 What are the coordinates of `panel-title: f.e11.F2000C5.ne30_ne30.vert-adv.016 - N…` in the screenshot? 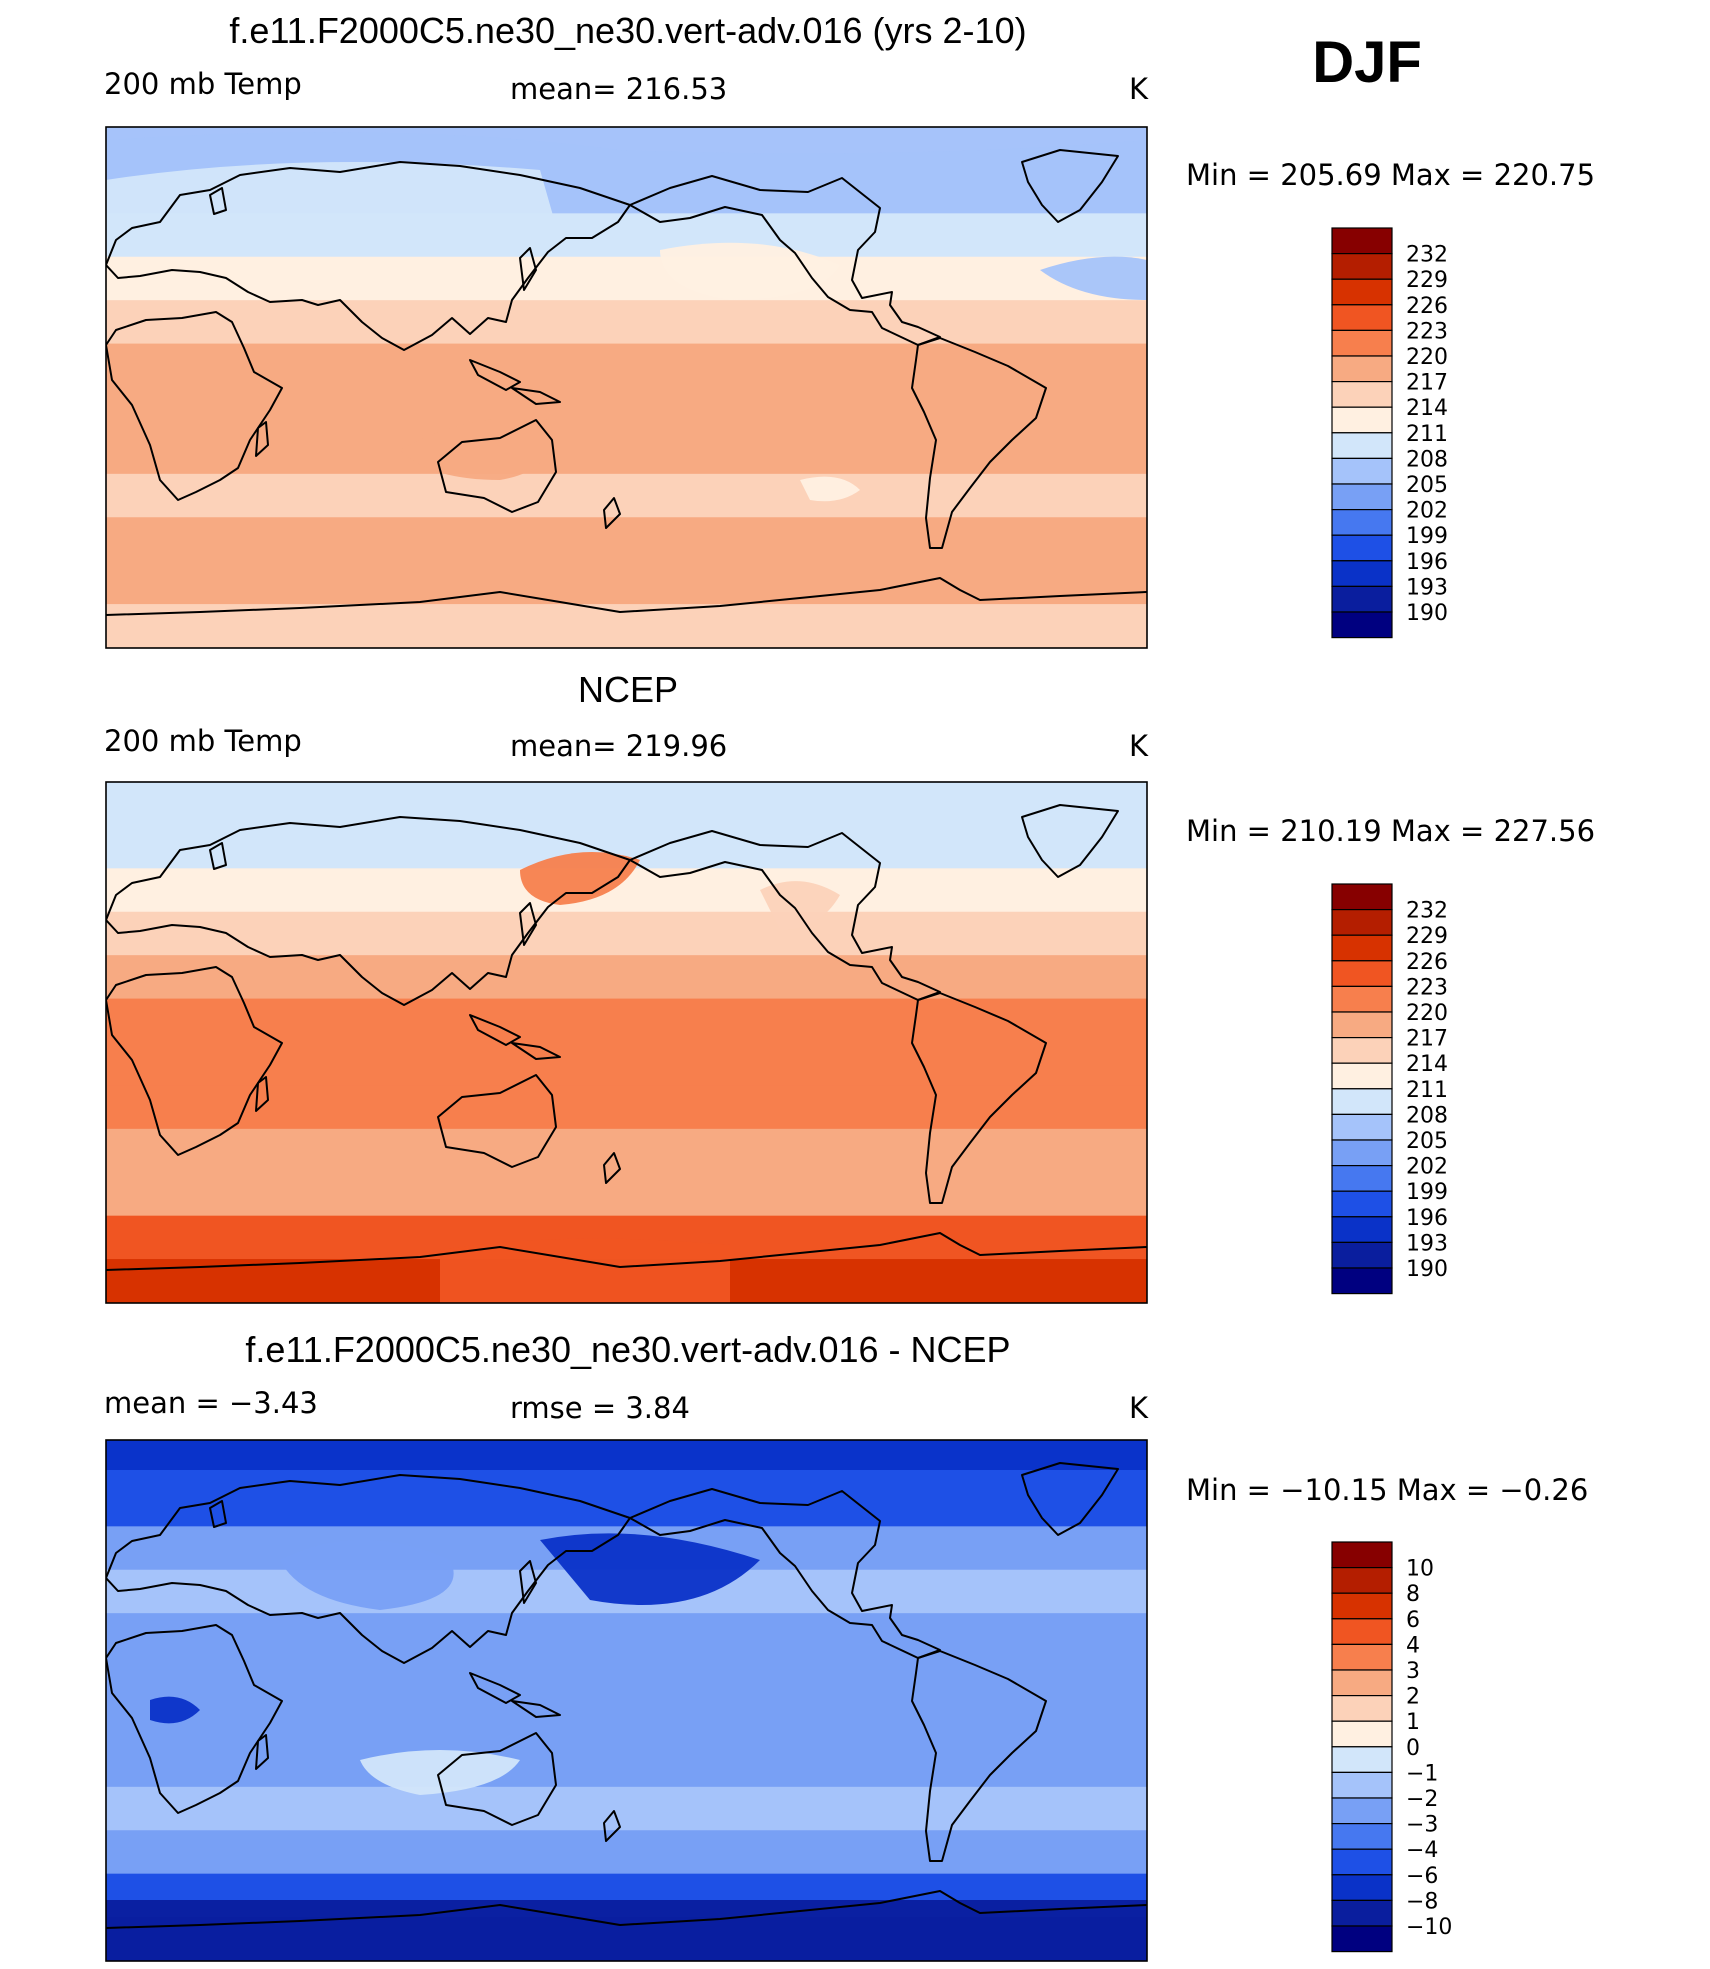 It's located at (627, 1349).